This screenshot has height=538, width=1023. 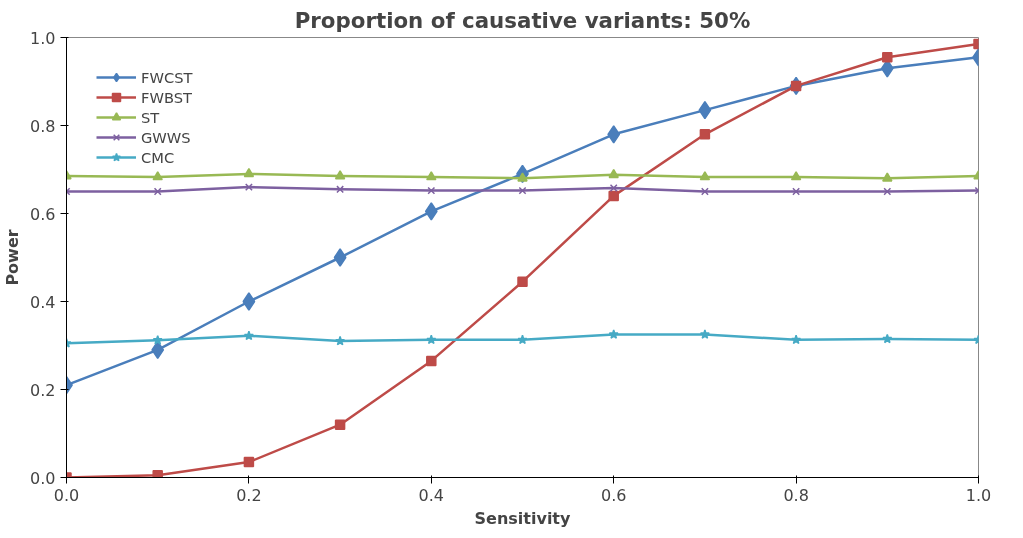 What do you see at coordinates (43, 478) in the screenshot?
I see `y-tick-label: 0.0` at bounding box center [43, 478].